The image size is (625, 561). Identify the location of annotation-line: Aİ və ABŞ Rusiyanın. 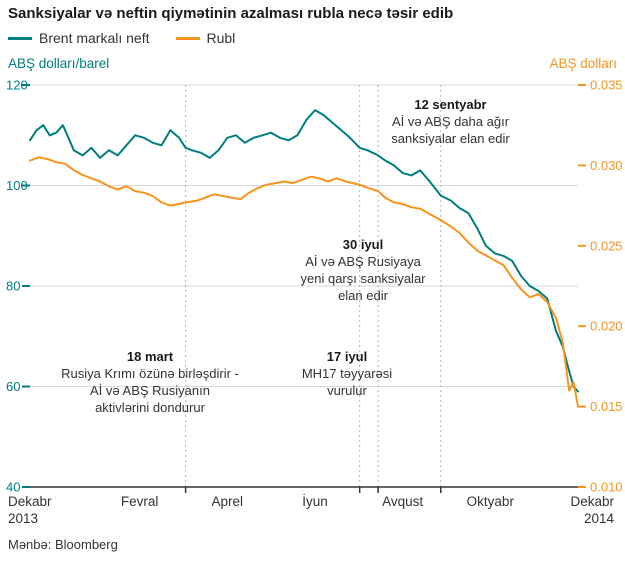
(150, 390).